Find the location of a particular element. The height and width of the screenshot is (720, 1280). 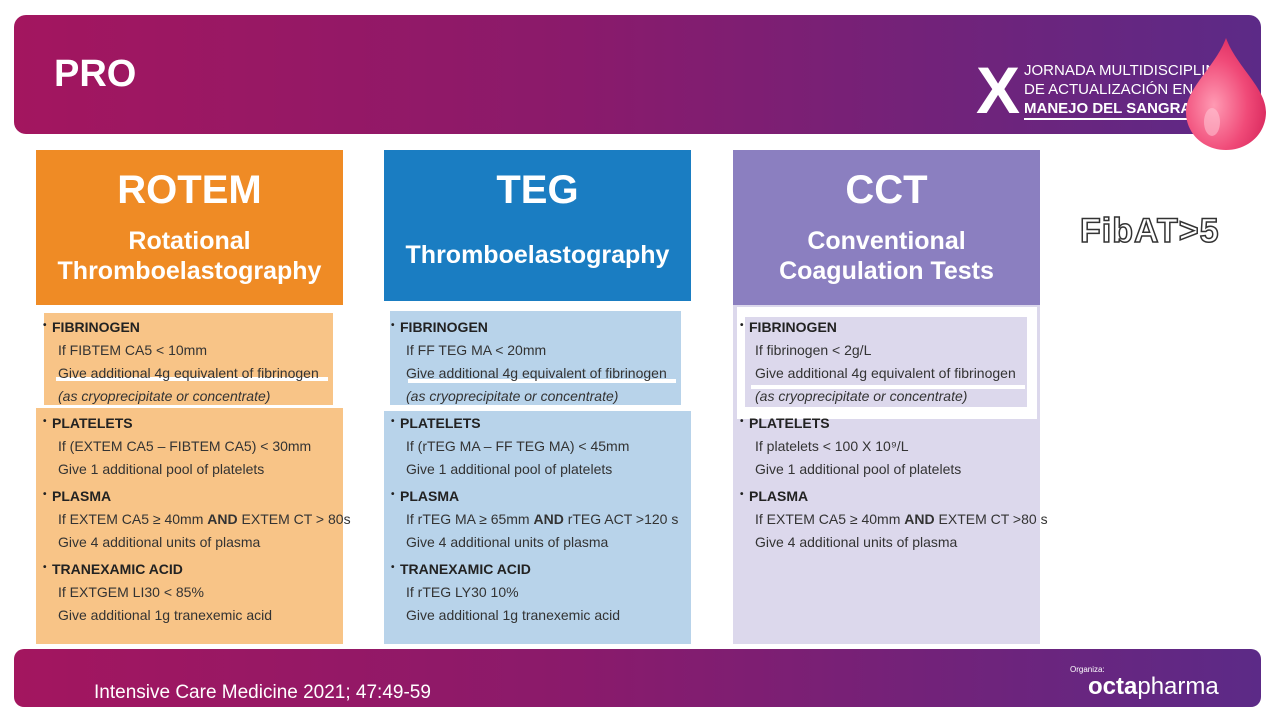

teg-platelets-action: Give 1 additional pool of platelets is located at coordinates (509, 469).